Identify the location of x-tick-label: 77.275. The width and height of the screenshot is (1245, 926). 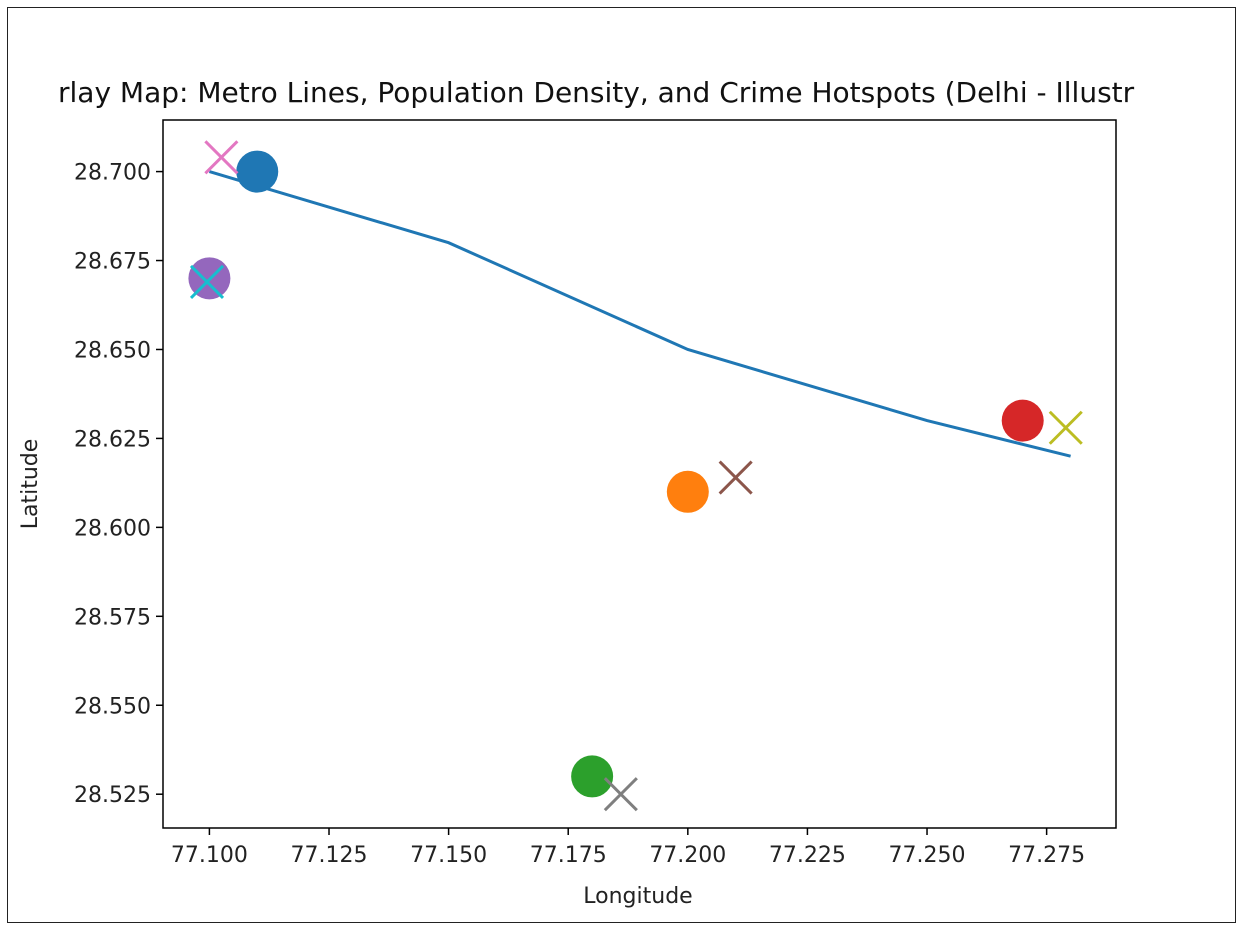
(1046, 855).